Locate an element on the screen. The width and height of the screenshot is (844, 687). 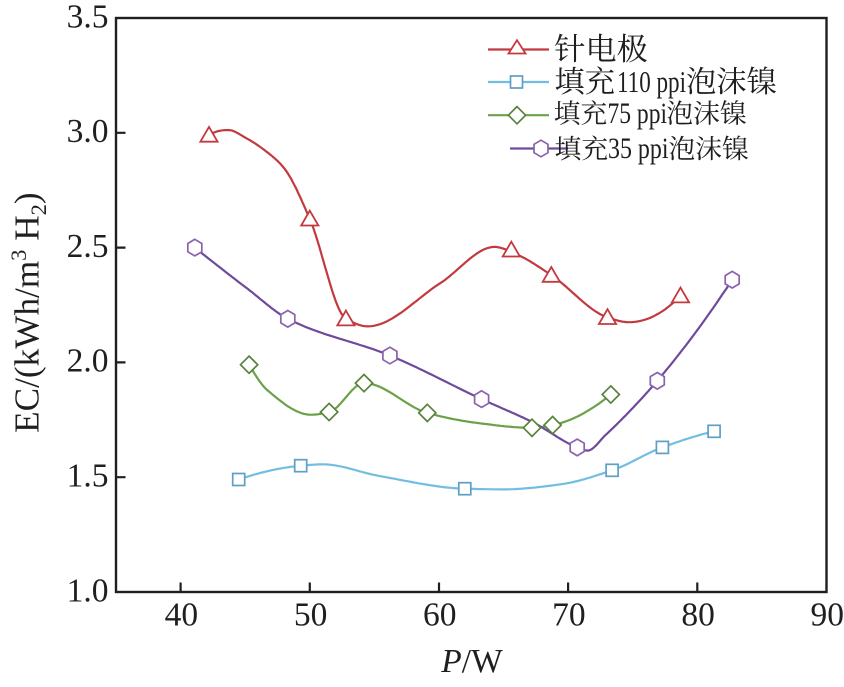
svg-text: 75 ppi is located at coordinates (638, 114).